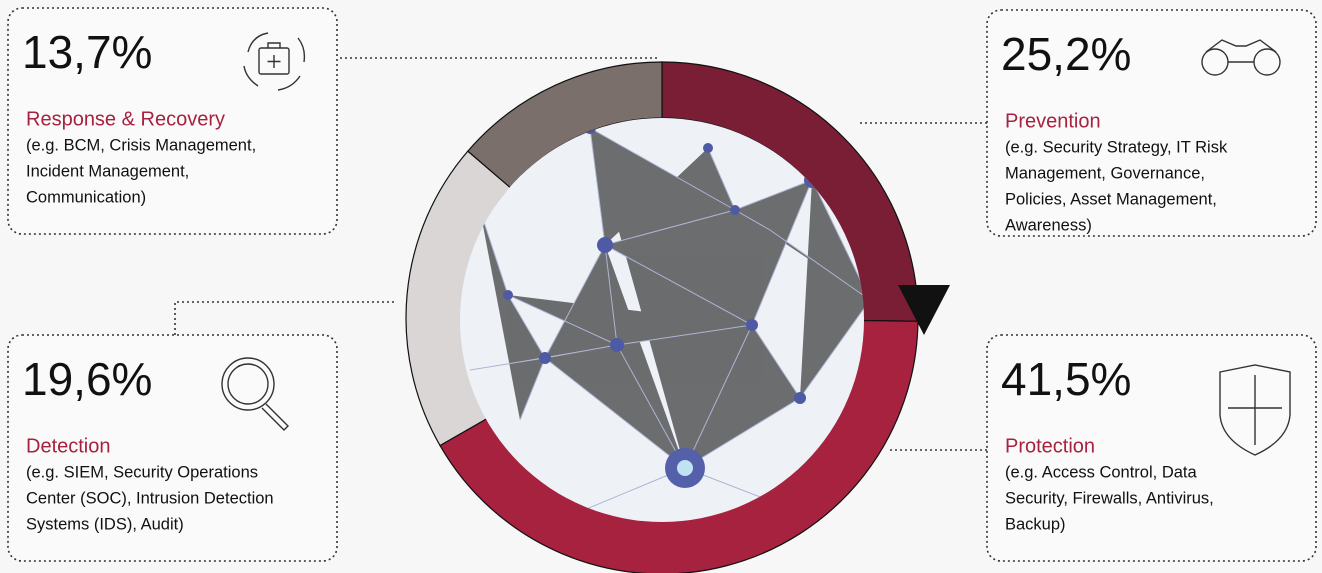 The image size is (1322, 573). I want to click on percent-label: 19,6%, so click(87, 379).